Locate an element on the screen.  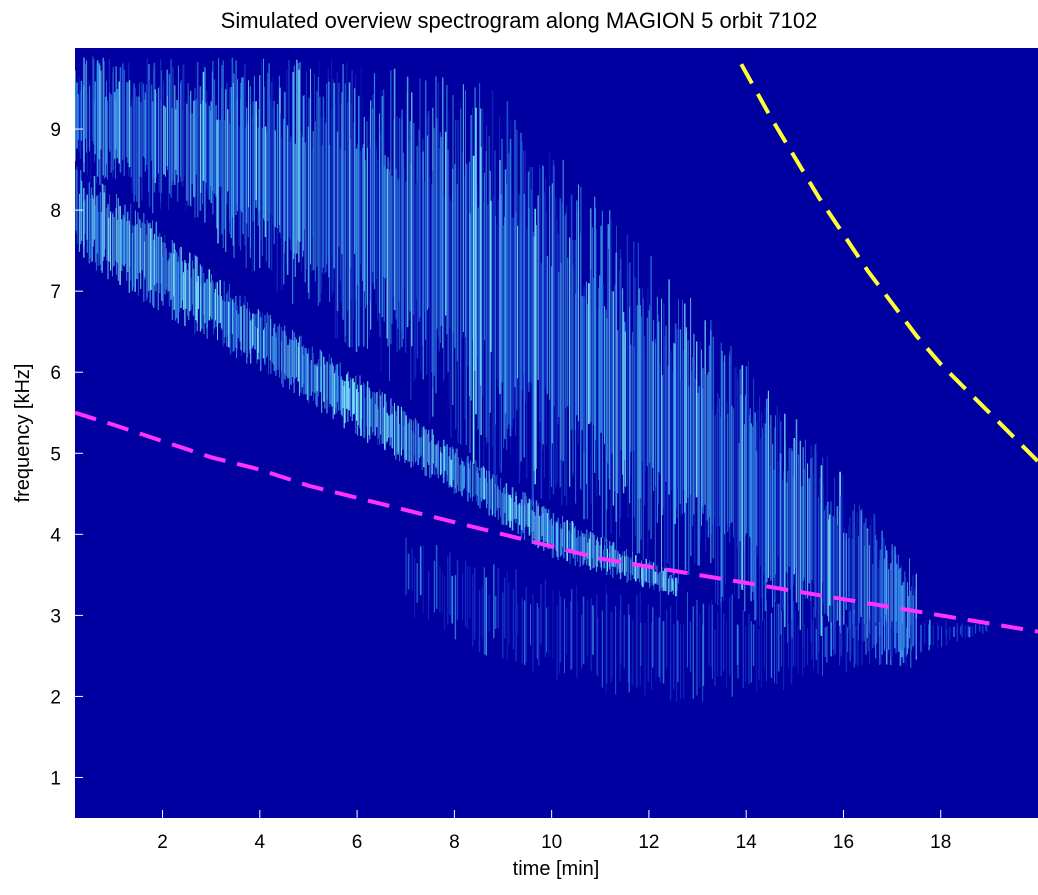
emission-band is located at coordinates (696, 619).